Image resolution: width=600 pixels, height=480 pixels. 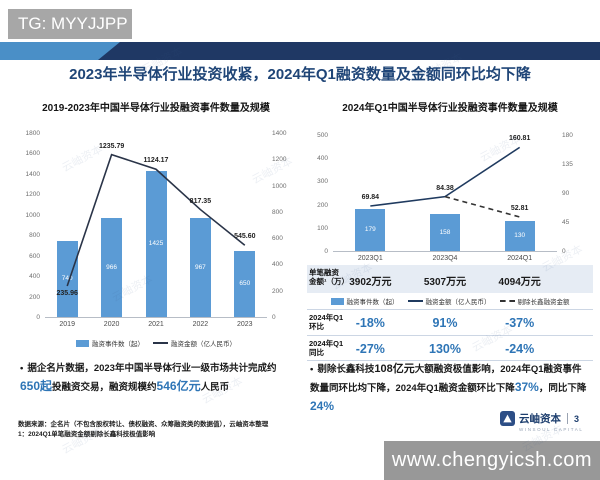 I want to click on bullet-segment: 24%, so click(x=322, y=405).